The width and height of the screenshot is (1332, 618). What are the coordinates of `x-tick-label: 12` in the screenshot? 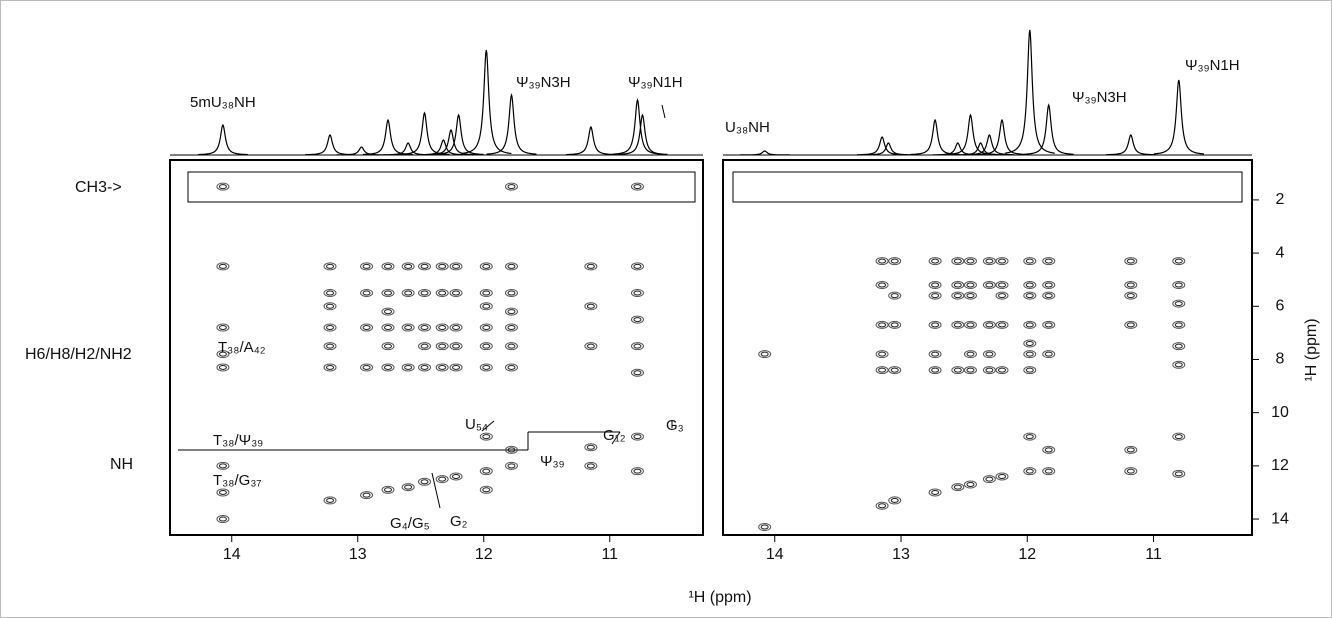 It's located at (1027, 554).